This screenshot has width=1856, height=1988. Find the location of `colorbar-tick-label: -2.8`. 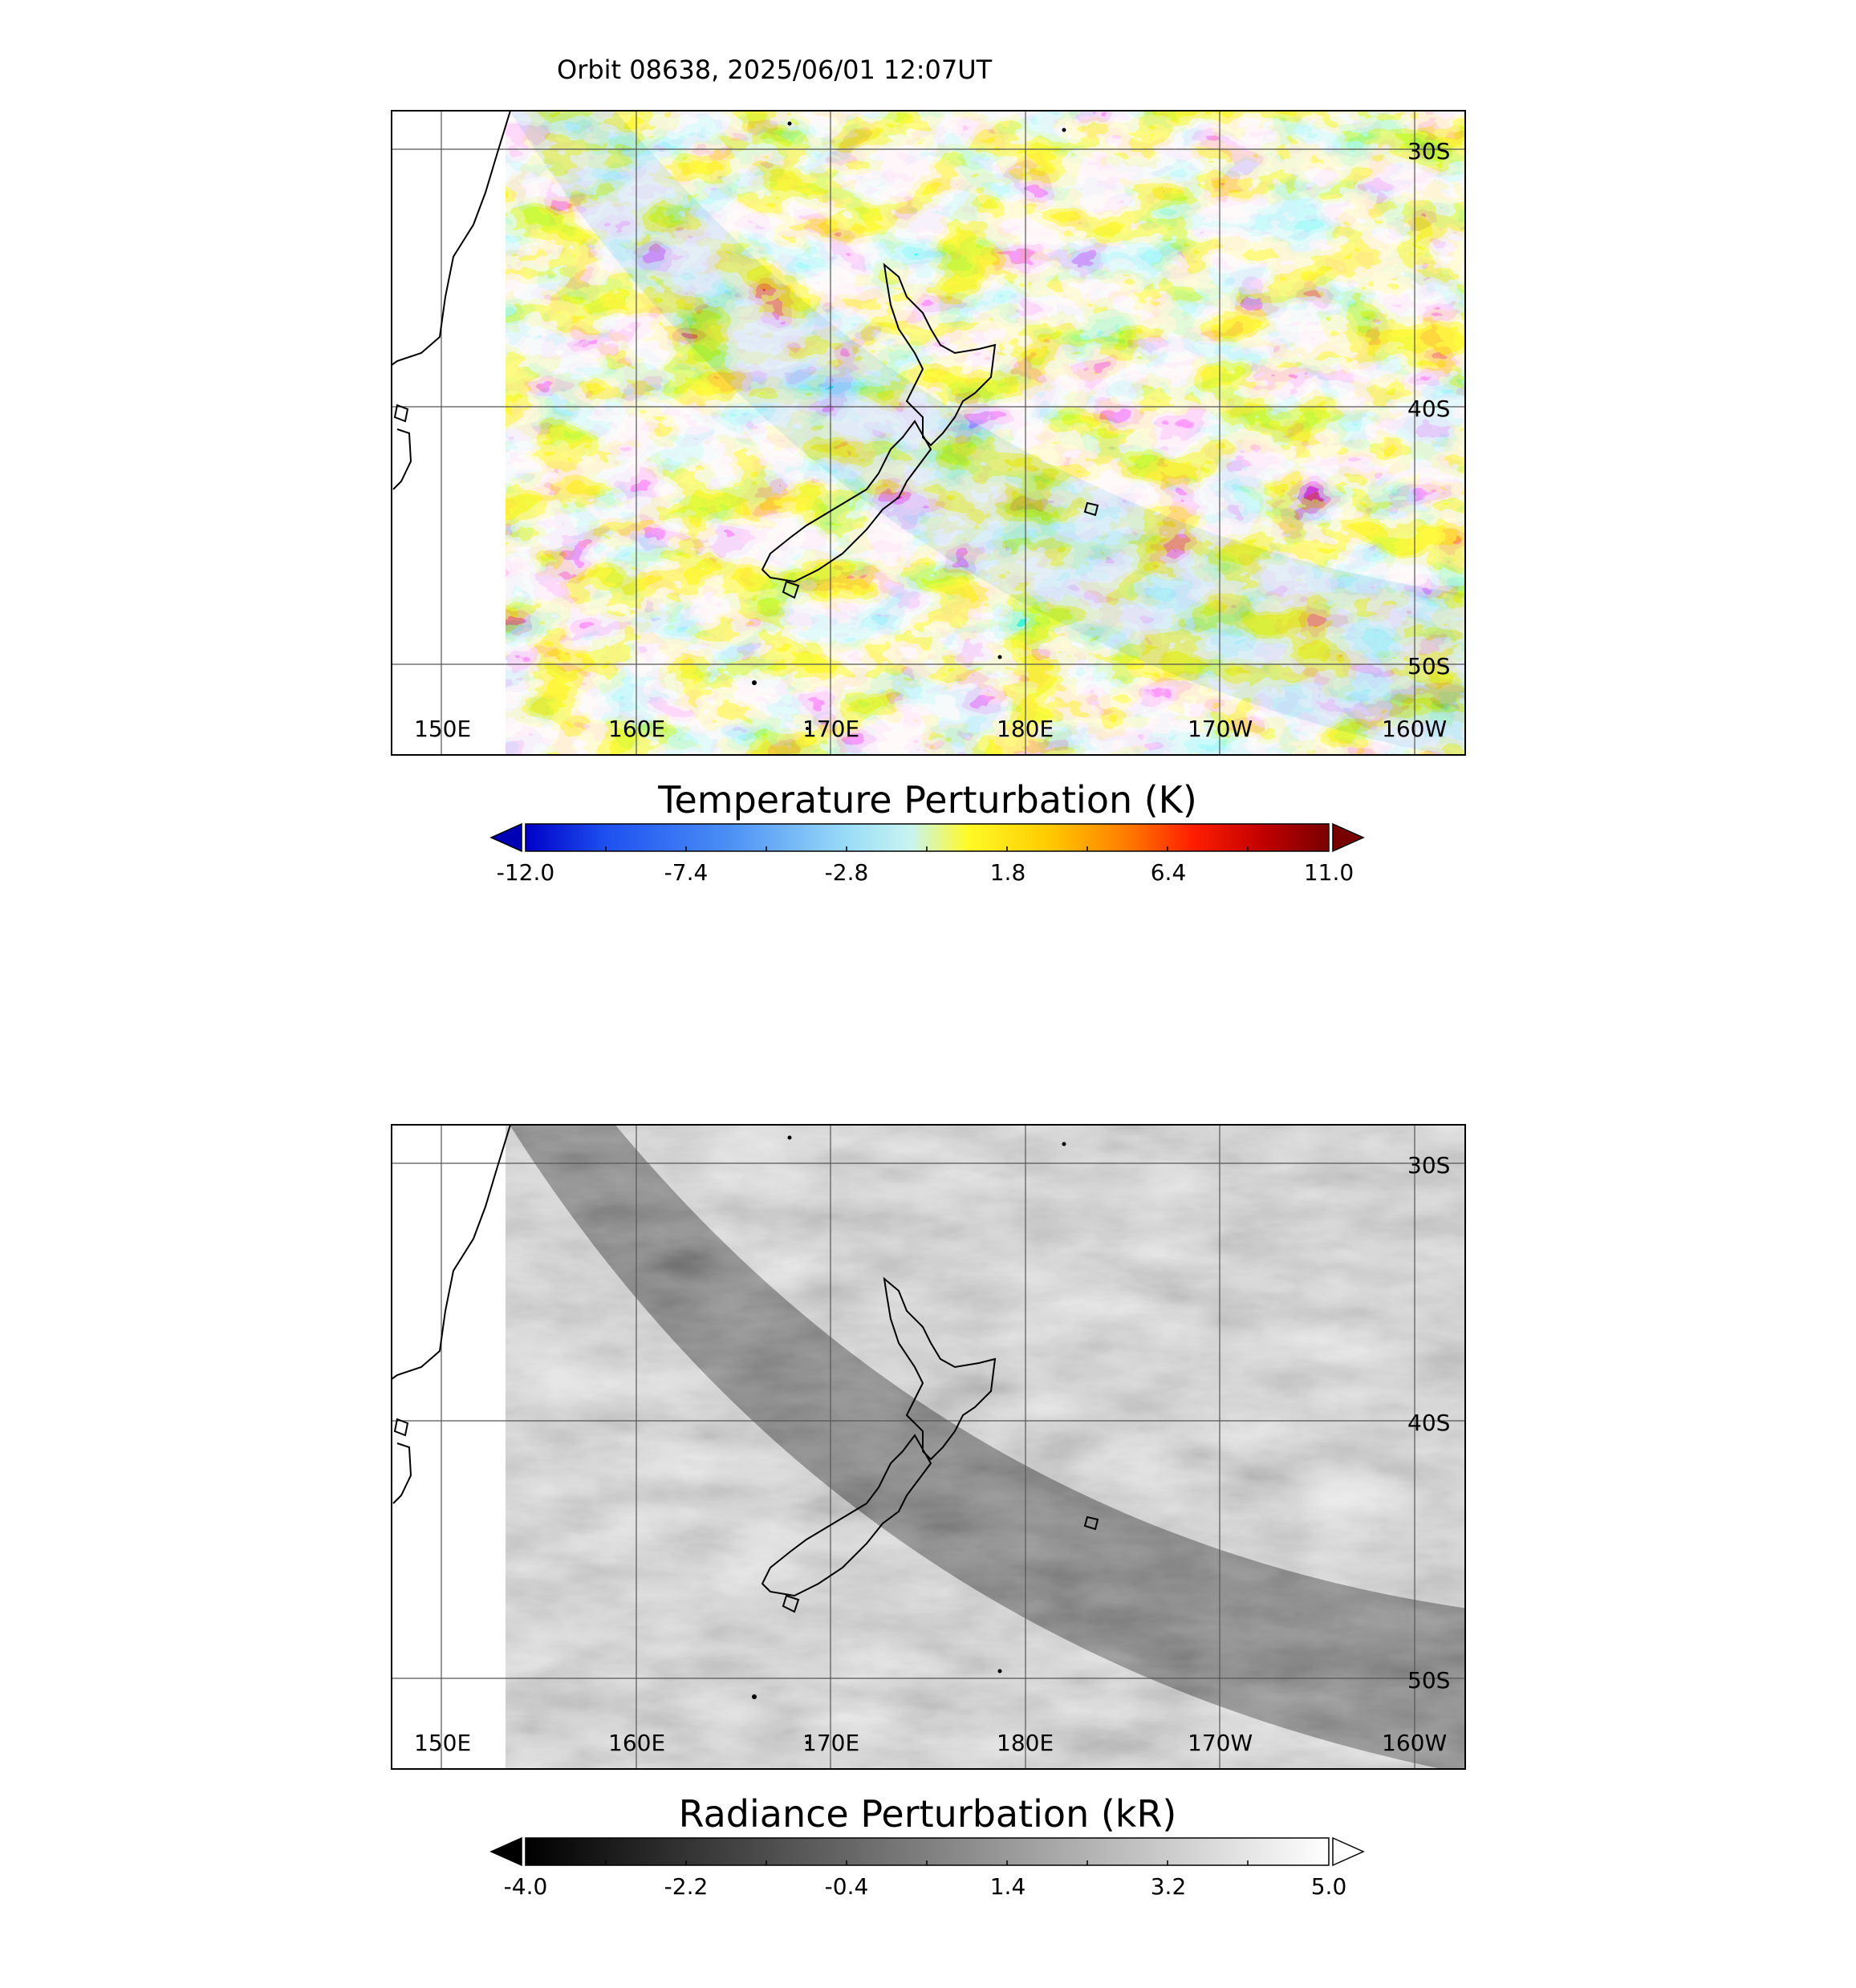

colorbar-tick-label: -2.8 is located at coordinates (847, 872).